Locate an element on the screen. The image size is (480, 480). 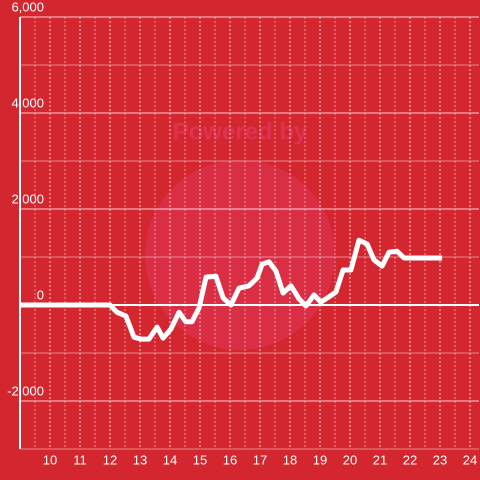
x-tick-label: 17 is located at coordinates (260, 459).